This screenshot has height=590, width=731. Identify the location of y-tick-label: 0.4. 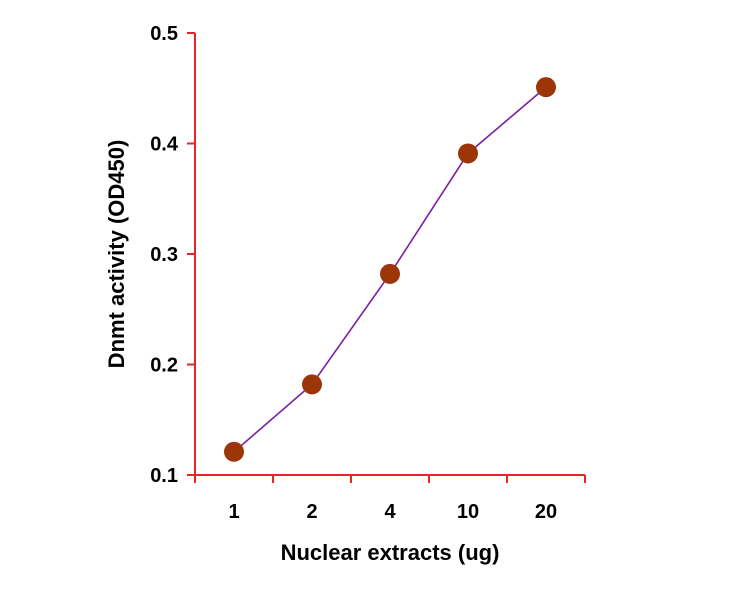
(164, 145).